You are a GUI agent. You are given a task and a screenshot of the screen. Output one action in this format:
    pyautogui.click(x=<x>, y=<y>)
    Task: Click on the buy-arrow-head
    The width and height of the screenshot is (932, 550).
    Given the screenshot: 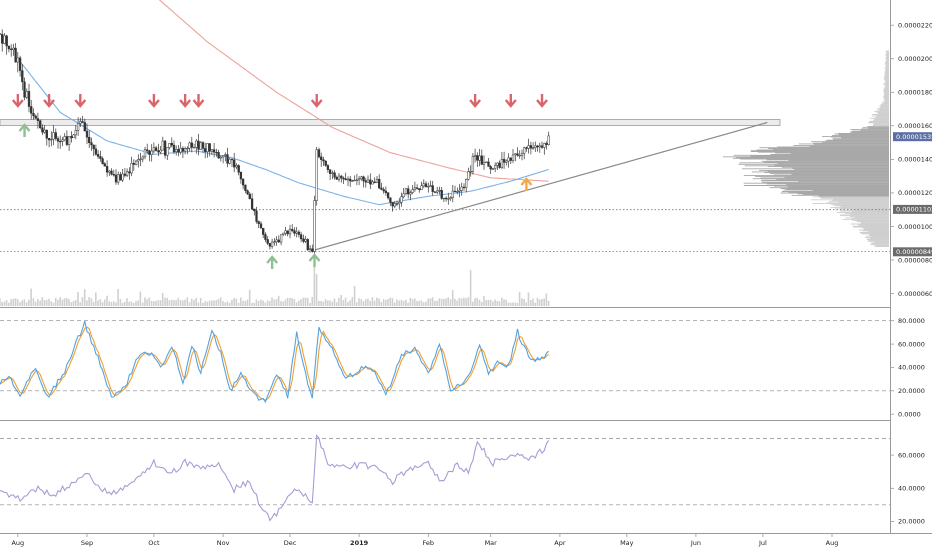 What is the action you would take?
    pyautogui.click(x=526, y=181)
    